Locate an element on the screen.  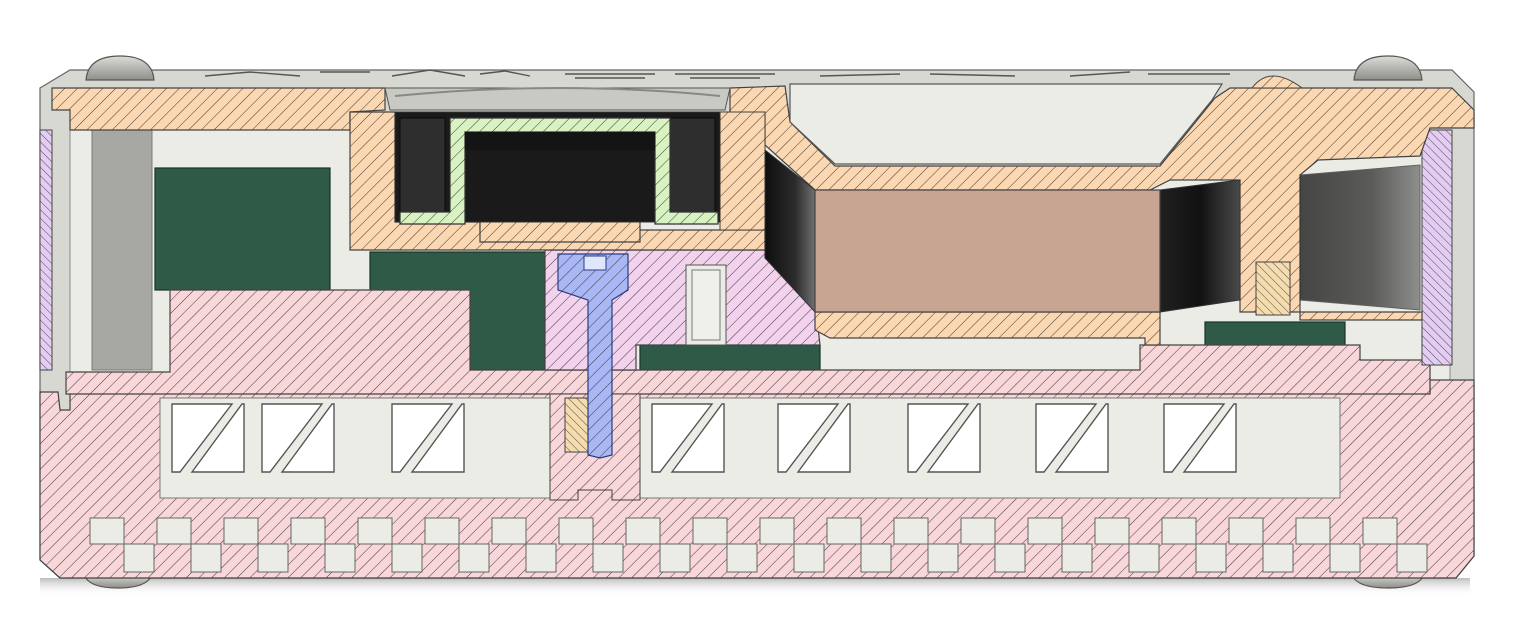
threaded-inserts is located at coordinates (927, 357).